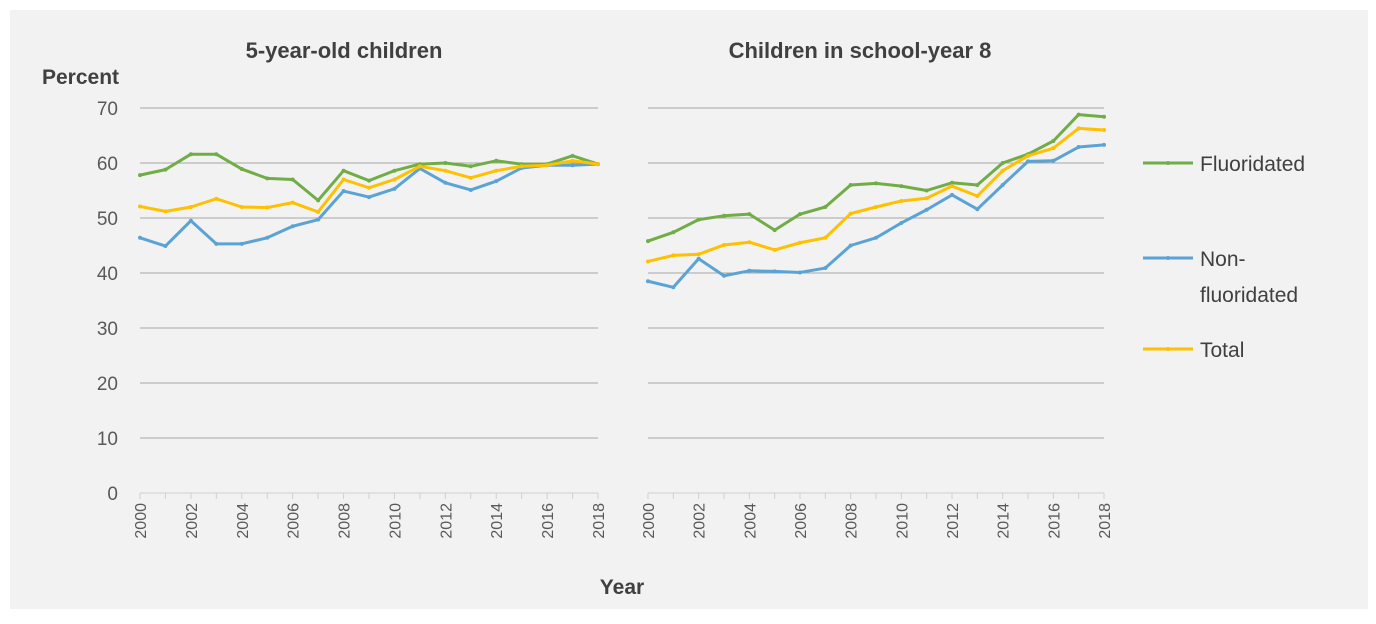 Image resolution: width=1376 pixels, height=624 pixels. What do you see at coordinates (112, 494) in the screenshot?
I see `y-tick-label: 0` at bounding box center [112, 494].